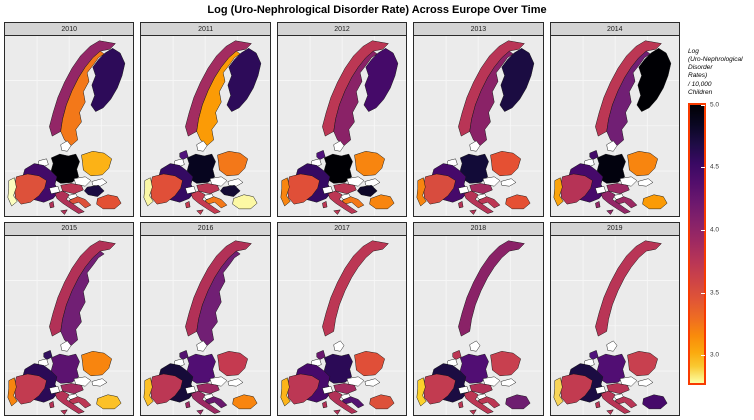 This screenshot has height=420, width=754. I want to click on facet: 2011, so click(205, 119).